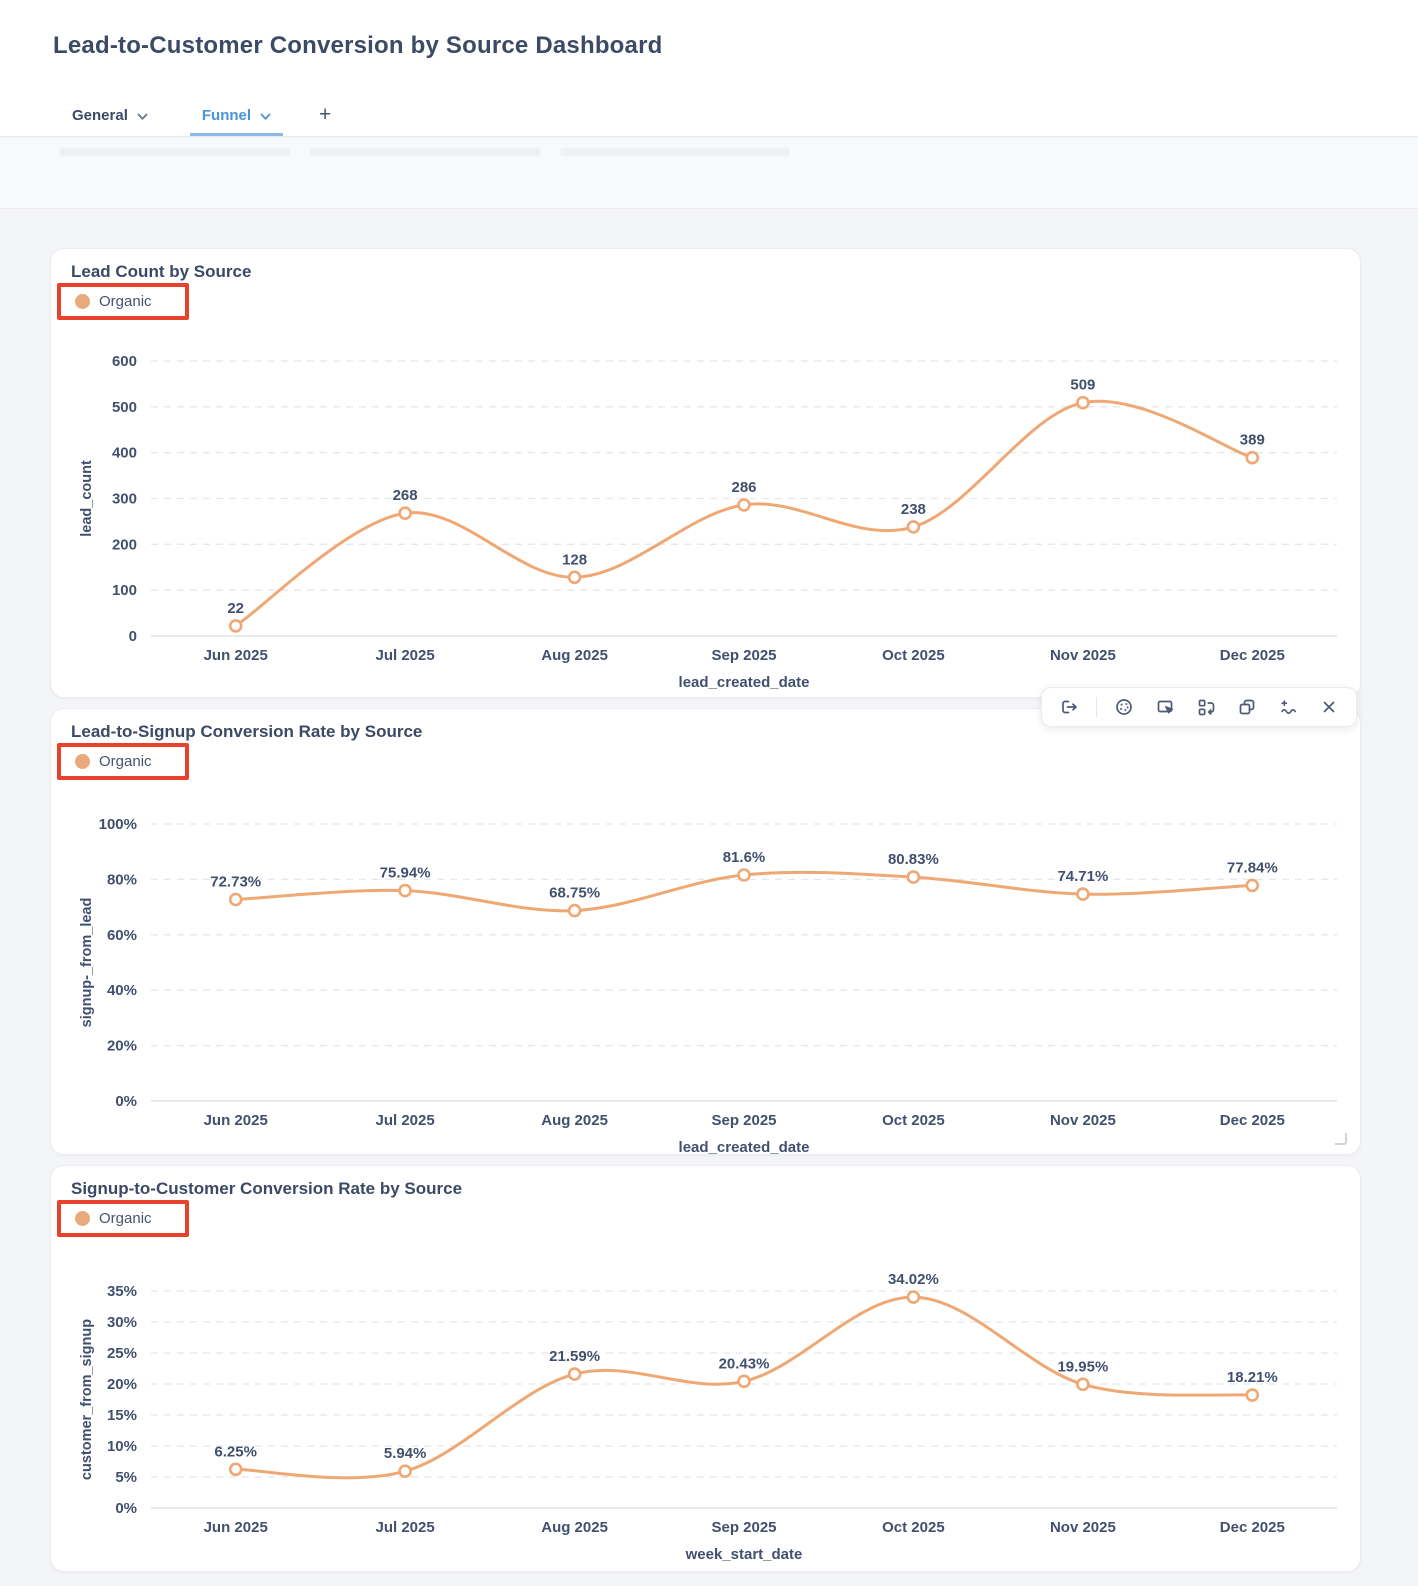  I want to click on svg-text: 25%, so click(122, 1353).